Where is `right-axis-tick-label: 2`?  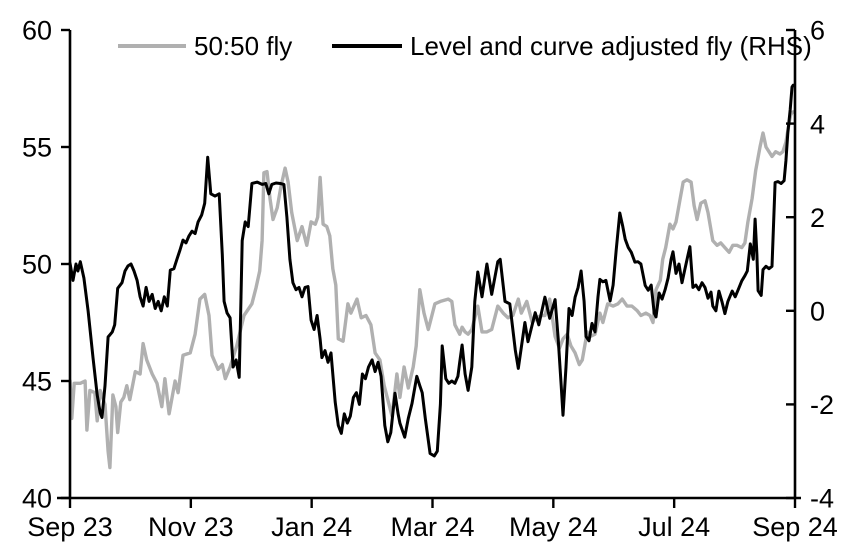 right-axis-tick-label: 2 is located at coordinates (817, 218).